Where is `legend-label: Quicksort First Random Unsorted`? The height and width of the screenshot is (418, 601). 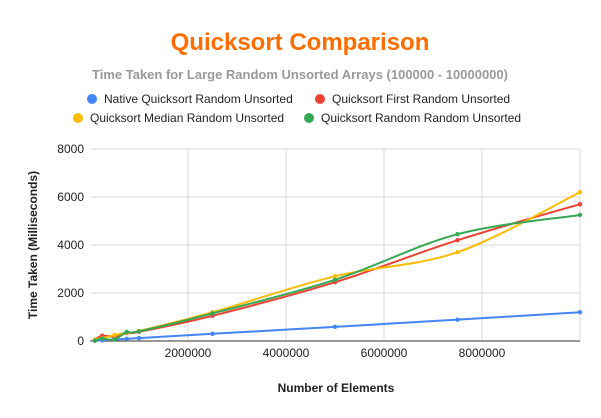 legend-label: Quicksort First Random Unsorted is located at coordinates (421, 99).